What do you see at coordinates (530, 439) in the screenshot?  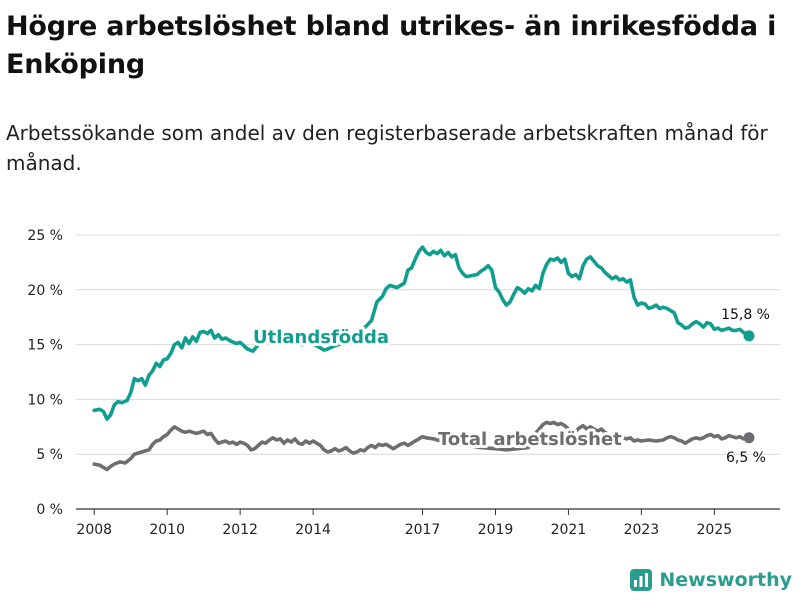 I see `series-label-total: Total arbetslöshet` at bounding box center [530, 439].